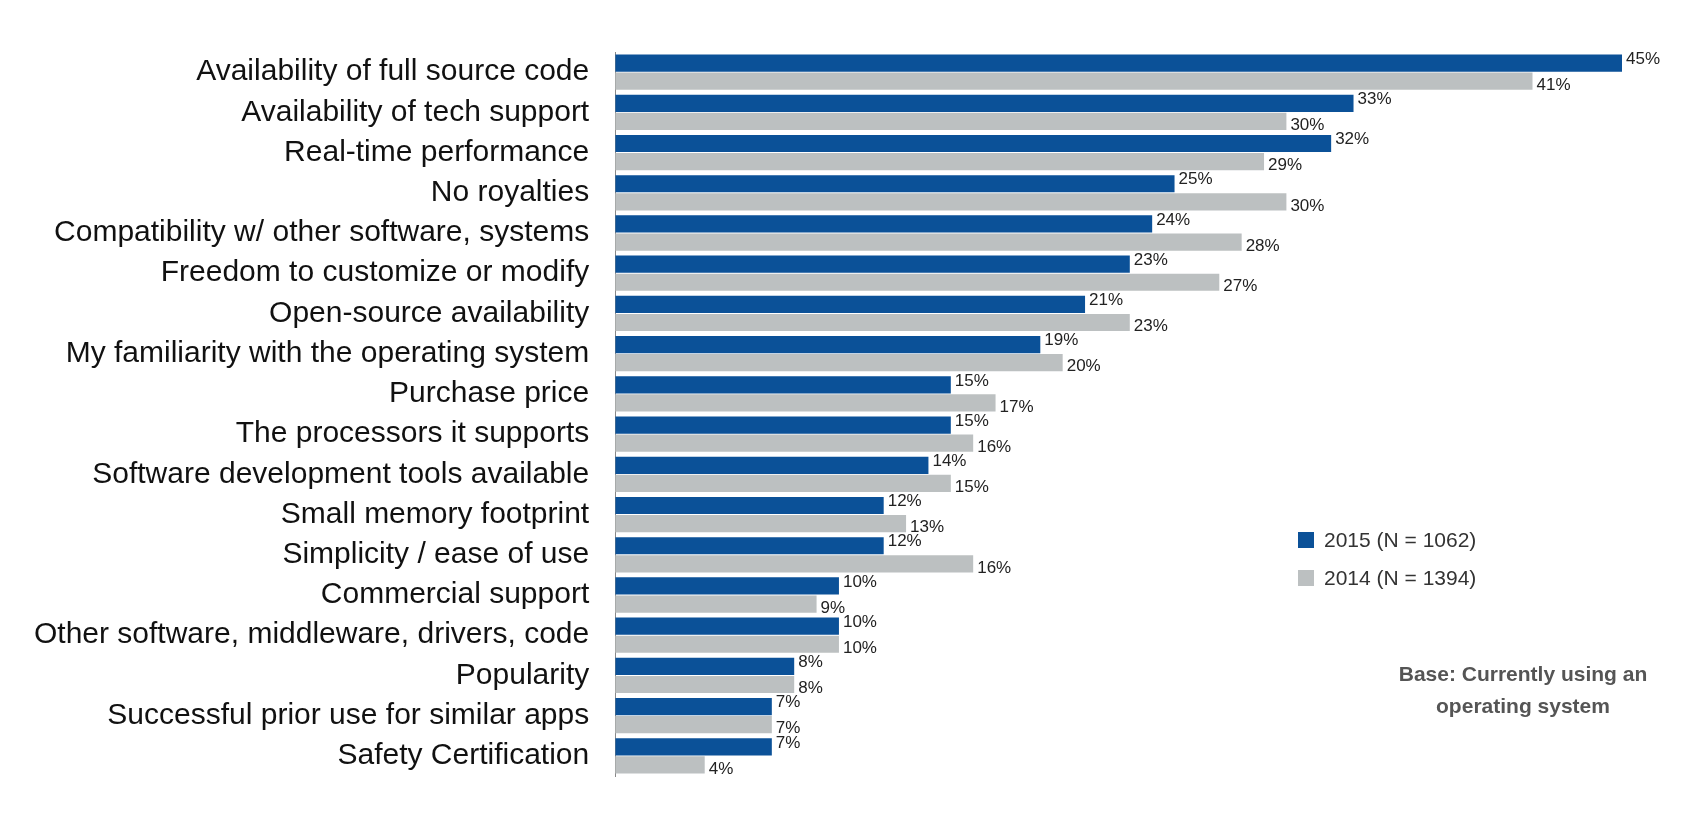 The image size is (1690, 828). I want to click on data-label: 17%, so click(1016, 406).